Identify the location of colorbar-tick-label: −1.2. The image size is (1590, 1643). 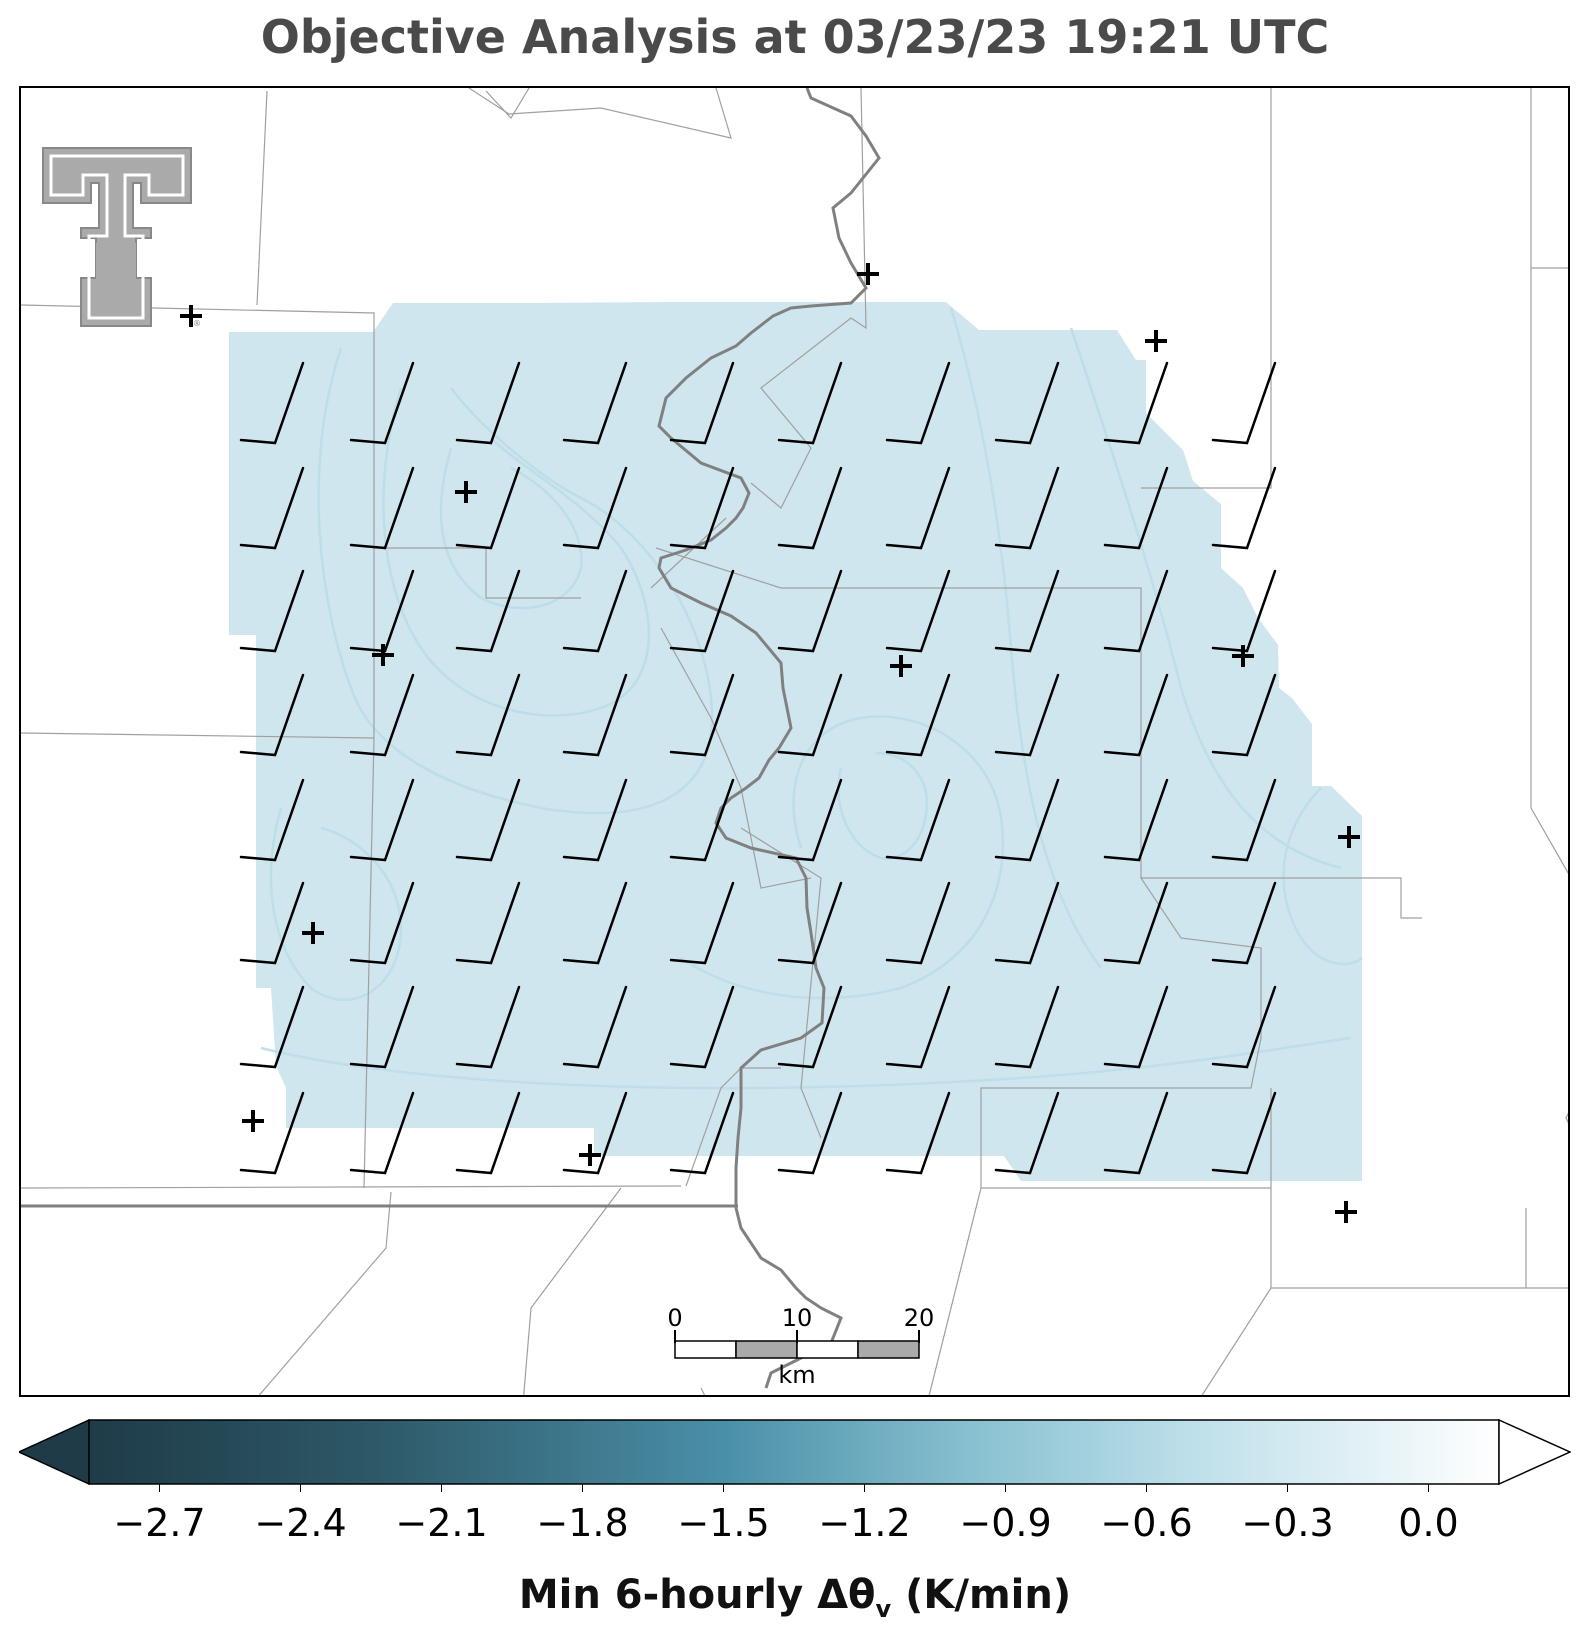
(864, 1523).